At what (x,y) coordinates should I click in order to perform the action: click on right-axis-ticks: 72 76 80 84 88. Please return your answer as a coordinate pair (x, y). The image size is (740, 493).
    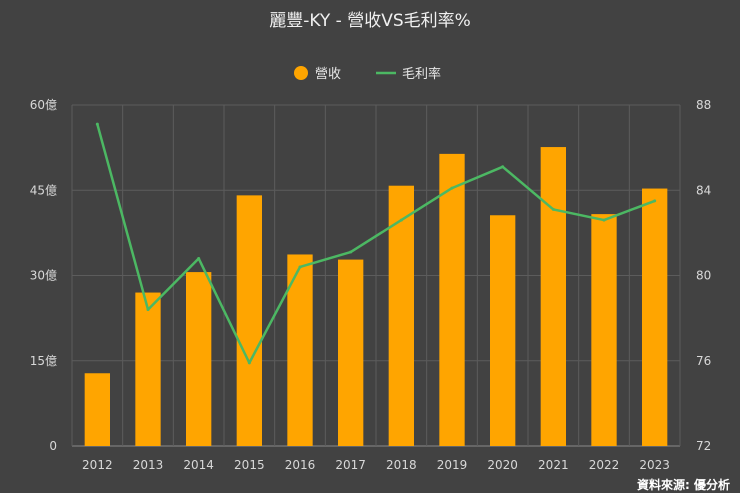
    Looking at the image, I should click on (703, 275).